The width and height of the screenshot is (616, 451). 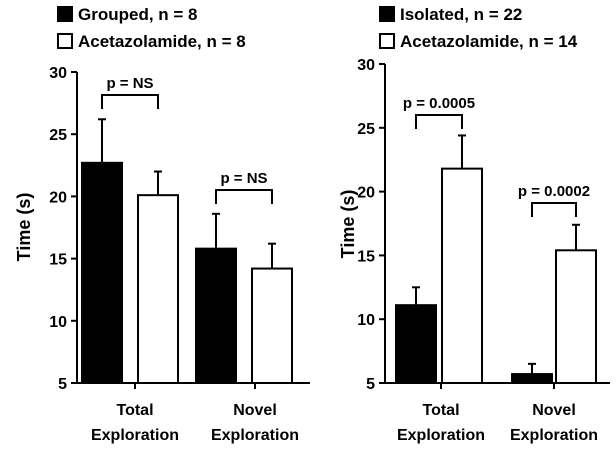 I want to click on legend-label-2: Acetazolamide, n = 14, so click(x=489, y=41).